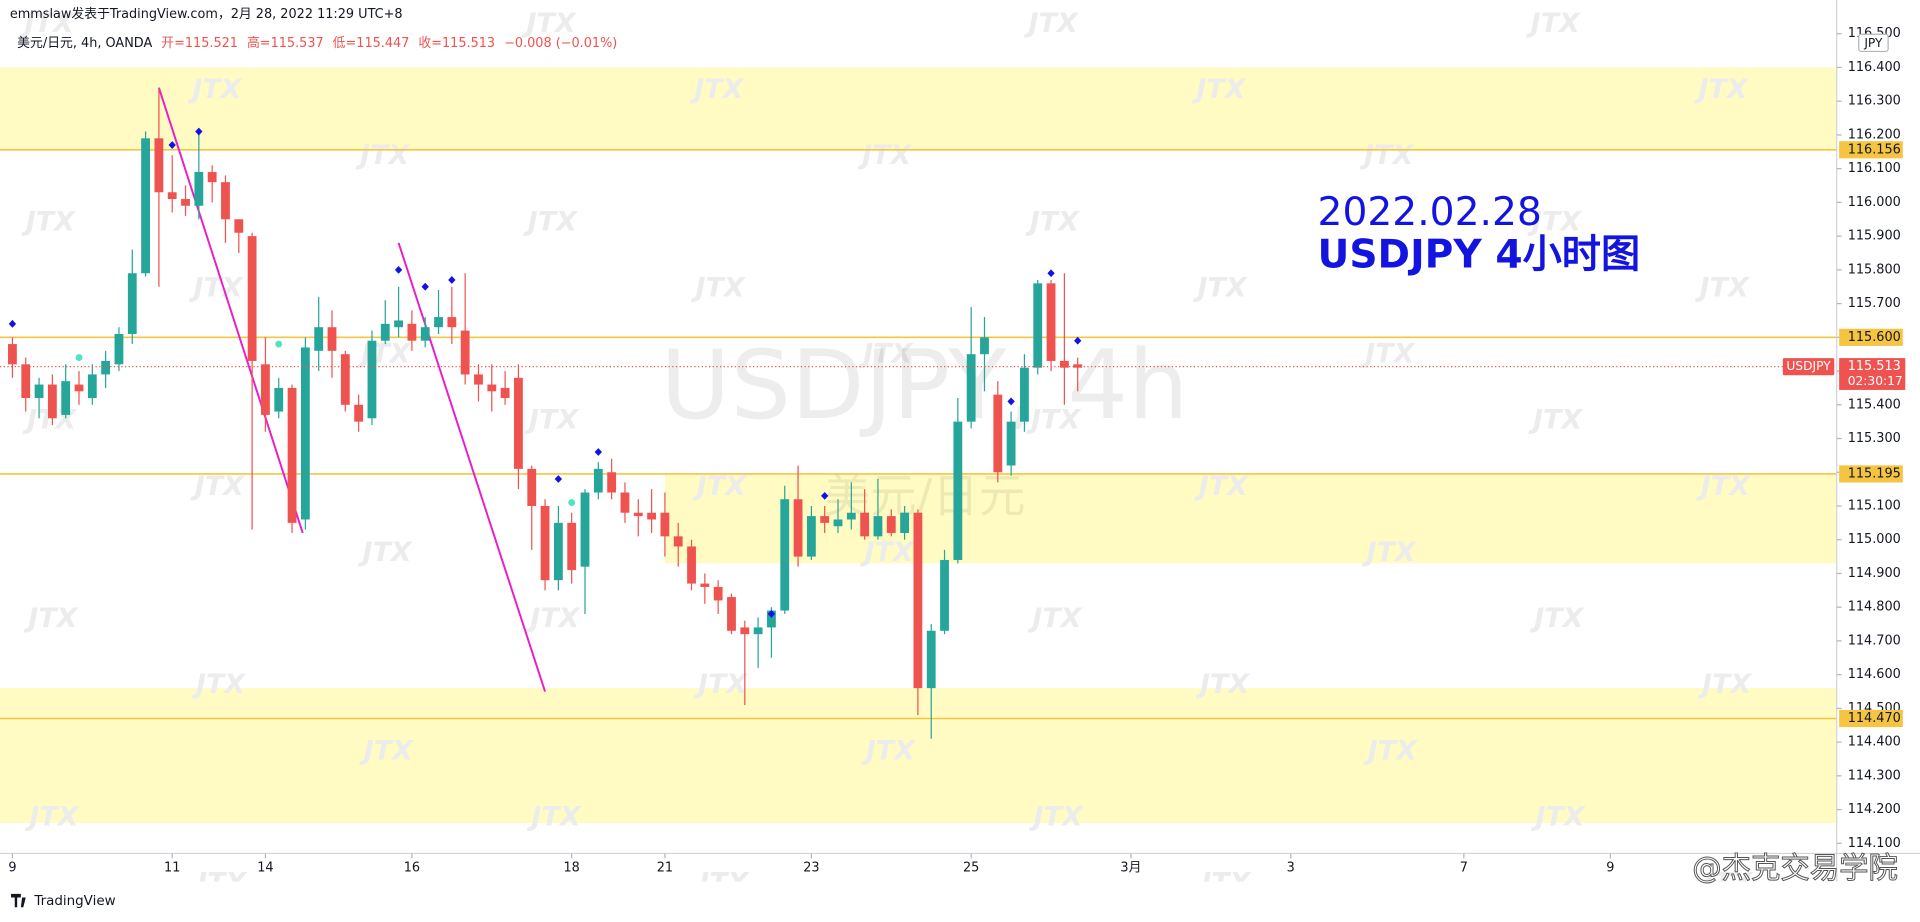 The height and width of the screenshot is (922, 1920). I want to click on symbol: 美元/日元, 4h, OANDA, so click(84, 42).